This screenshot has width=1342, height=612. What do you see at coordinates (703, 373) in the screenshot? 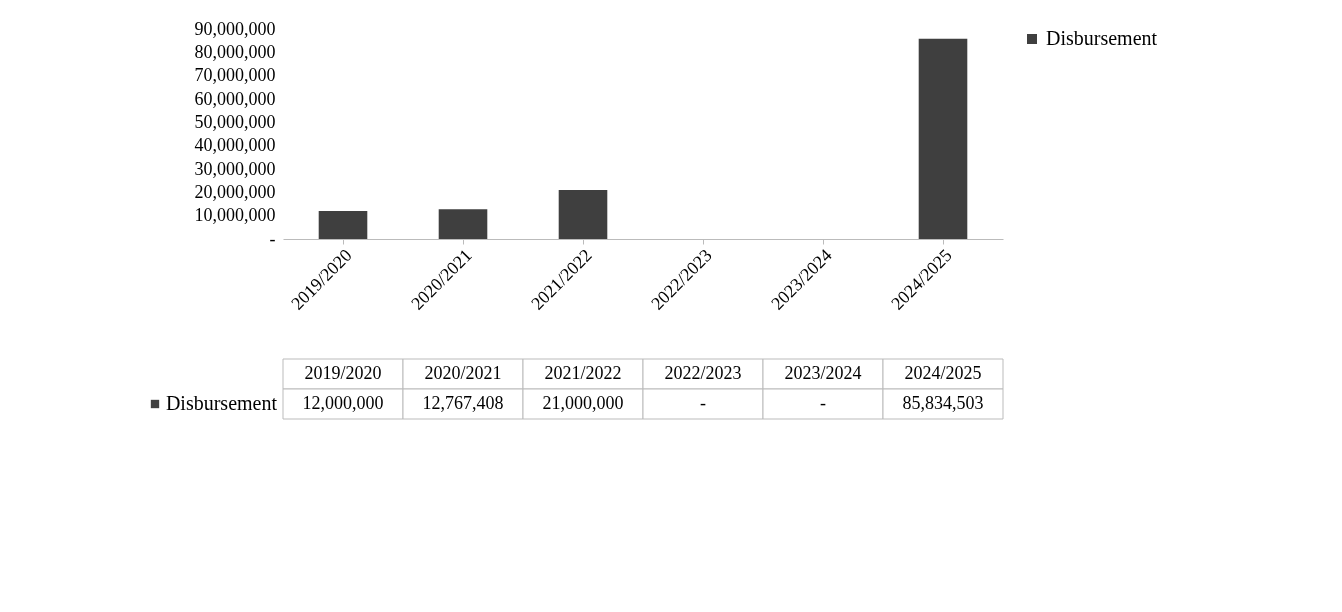
I see `category-label: 2022/2023` at bounding box center [703, 373].